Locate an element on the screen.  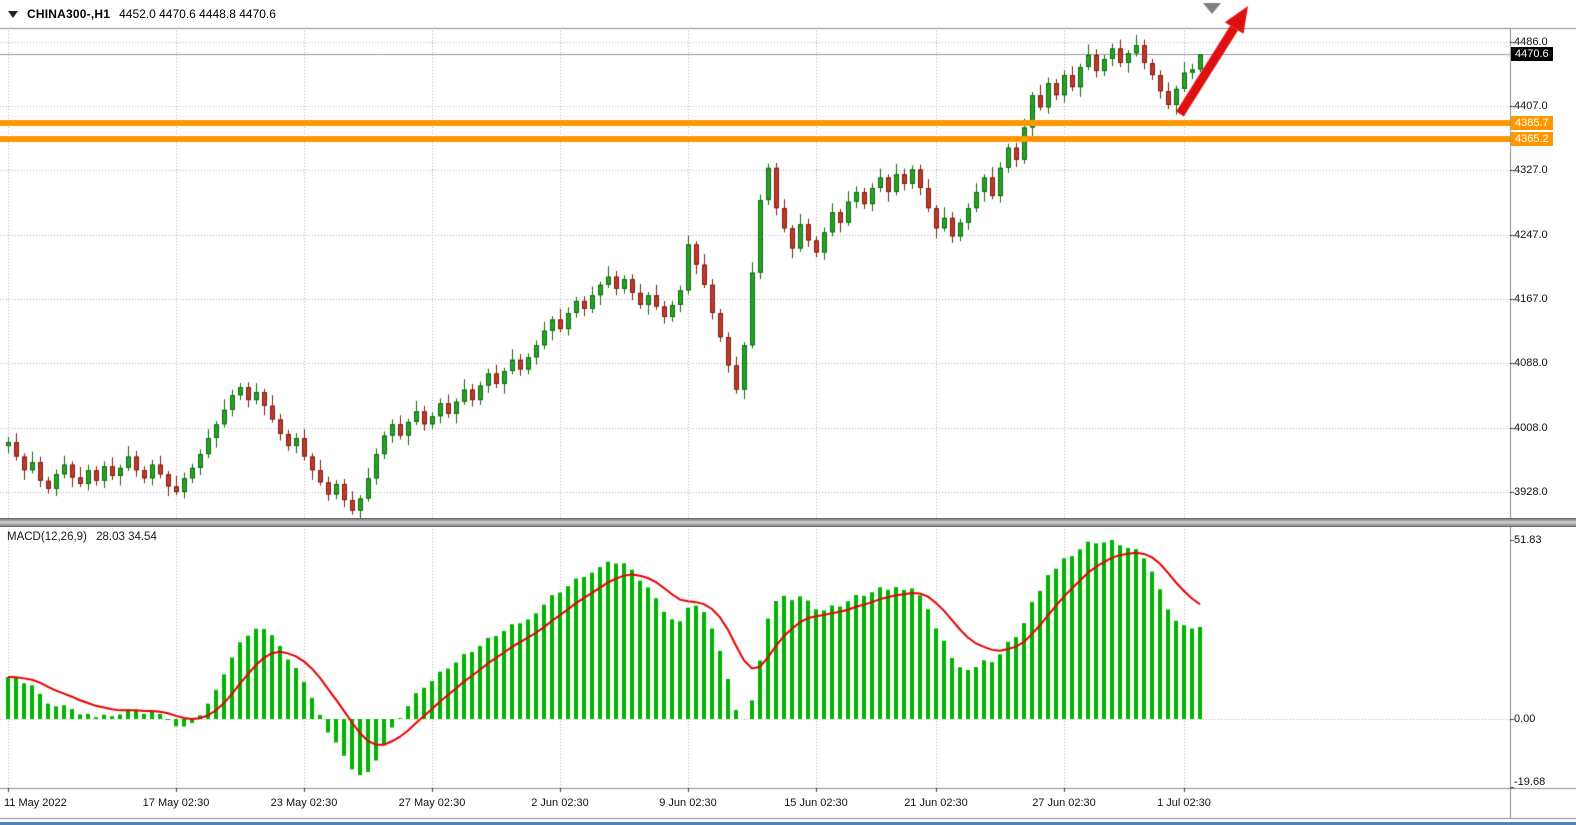
macd-values: 28.03 34.54 is located at coordinates (126, 537).